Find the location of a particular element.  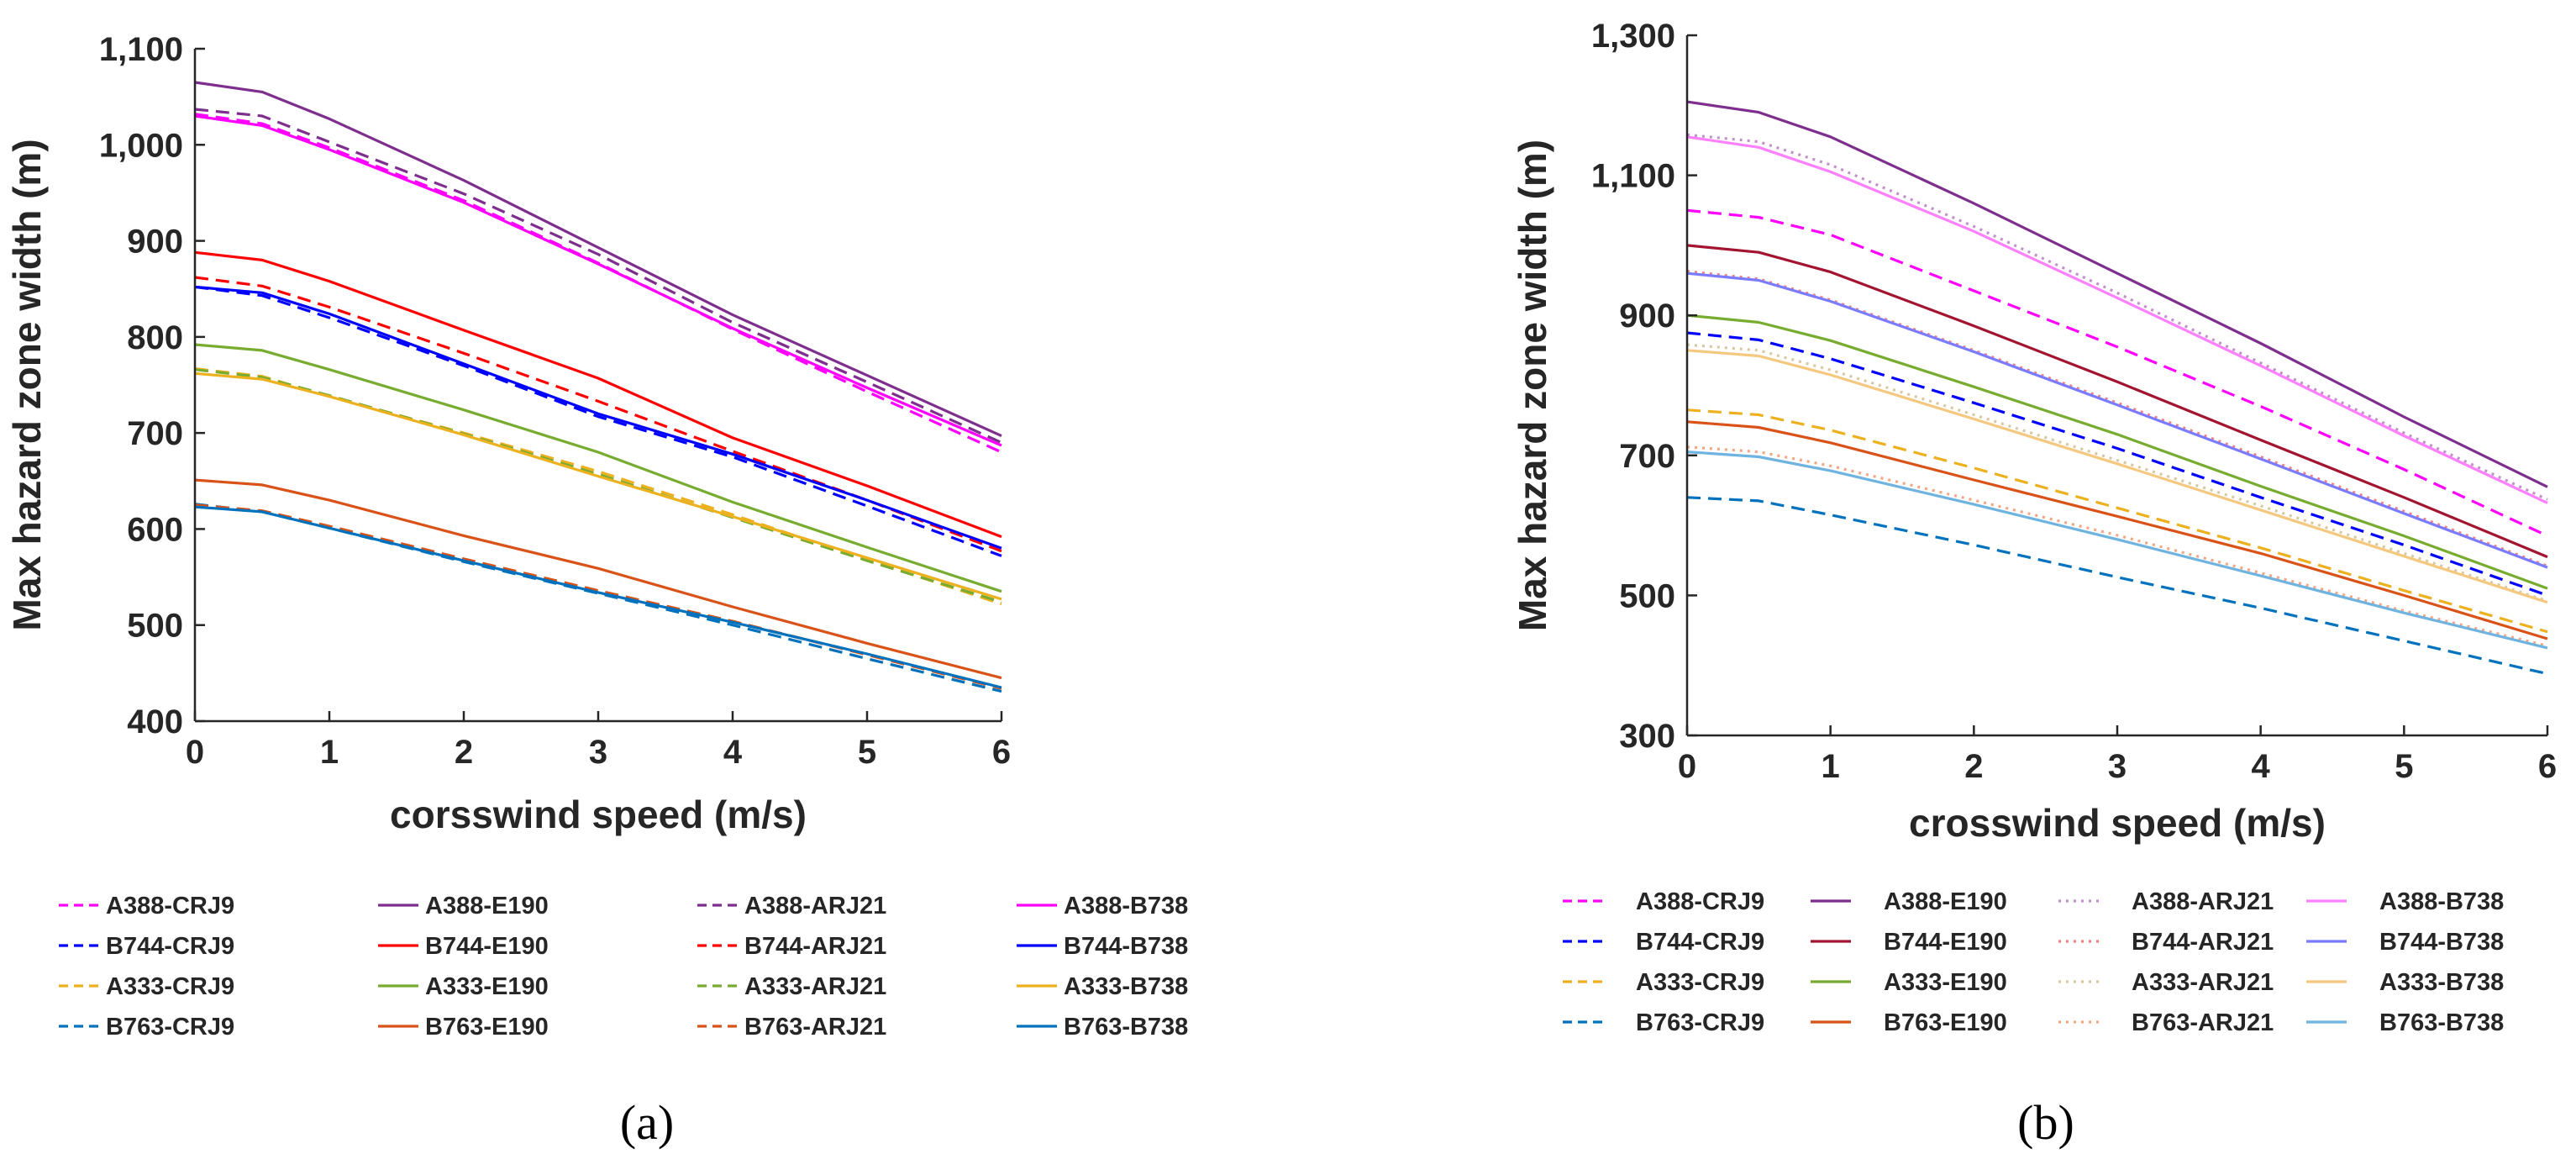

y-tick-label: 1,000 is located at coordinates (141, 145).